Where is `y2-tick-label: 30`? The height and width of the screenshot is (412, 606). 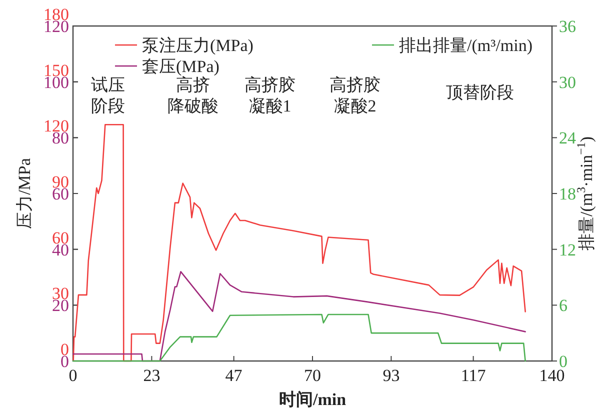 y2-tick-label: 30 is located at coordinates (567, 82).